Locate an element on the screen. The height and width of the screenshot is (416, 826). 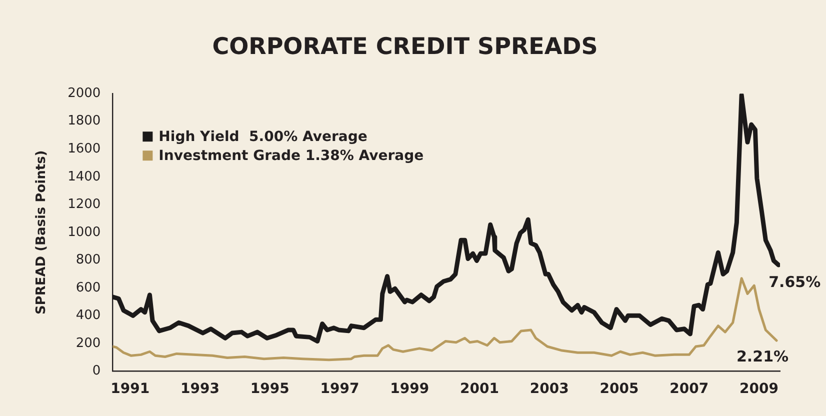
annotation: 7.65% is located at coordinates (794, 281).